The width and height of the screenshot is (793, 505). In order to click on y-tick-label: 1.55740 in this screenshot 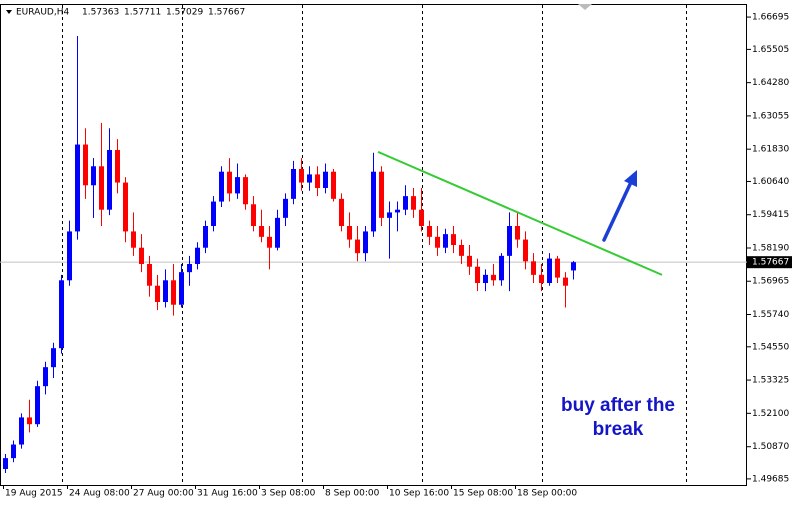, I will do `click(770, 315)`.